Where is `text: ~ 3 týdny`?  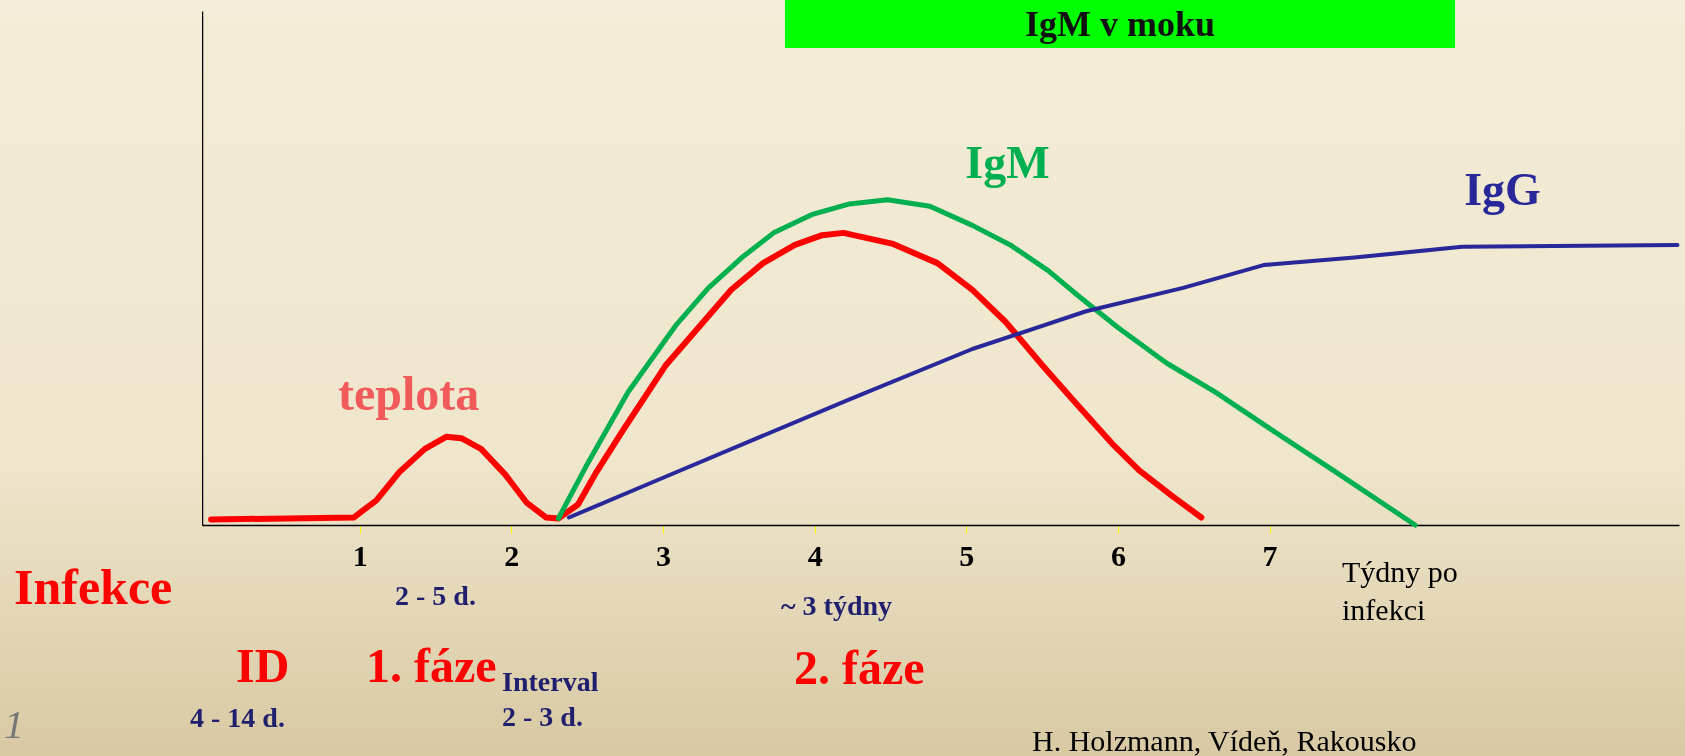 text: ~ 3 týdny is located at coordinates (837, 606).